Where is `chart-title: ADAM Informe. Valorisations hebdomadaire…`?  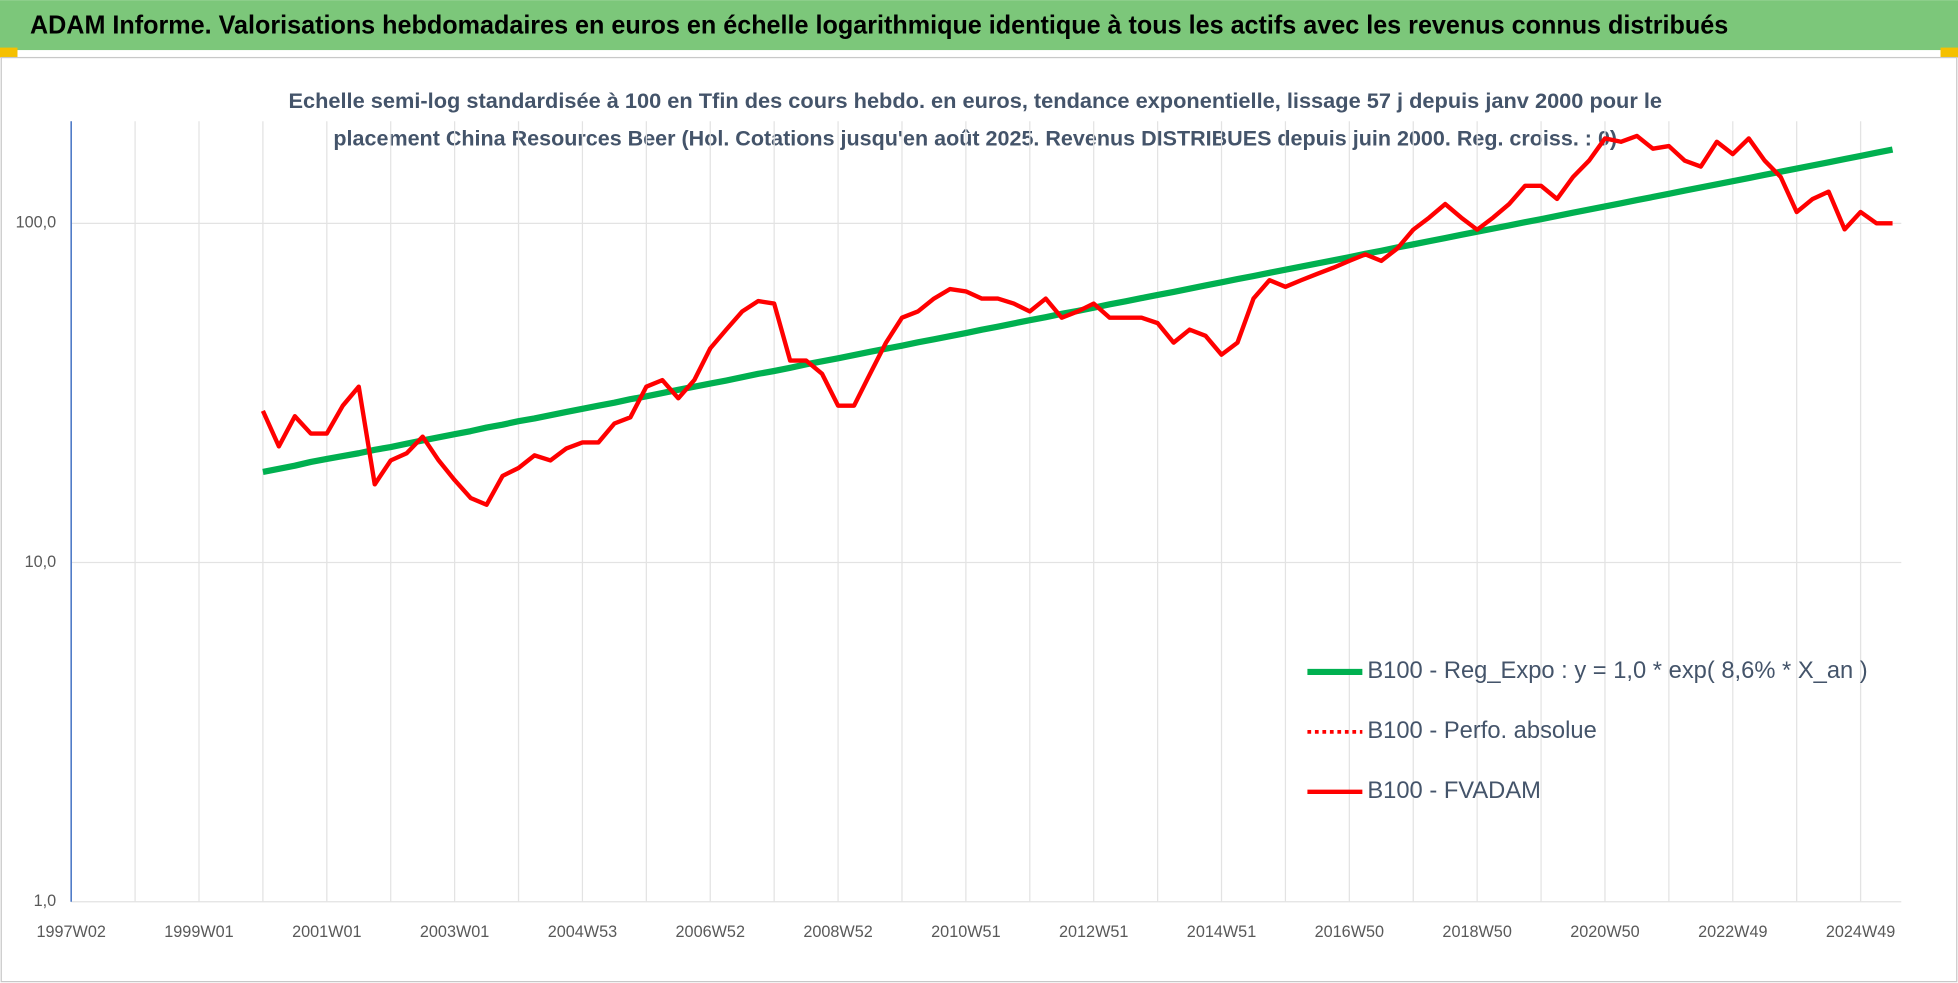 chart-title: ADAM Informe. Valorisations hebdomadaire… is located at coordinates (879, 24).